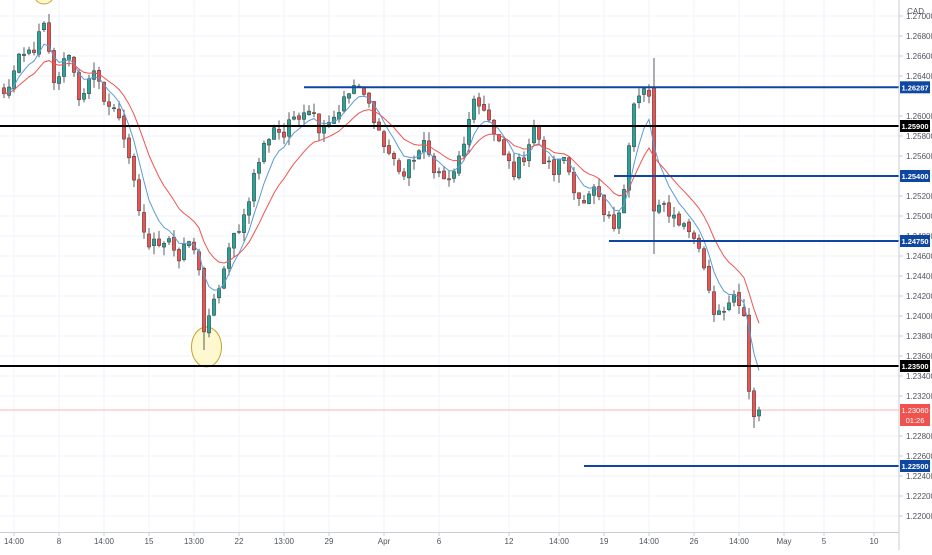  I want to click on x-tick-label: 8, so click(59, 541).